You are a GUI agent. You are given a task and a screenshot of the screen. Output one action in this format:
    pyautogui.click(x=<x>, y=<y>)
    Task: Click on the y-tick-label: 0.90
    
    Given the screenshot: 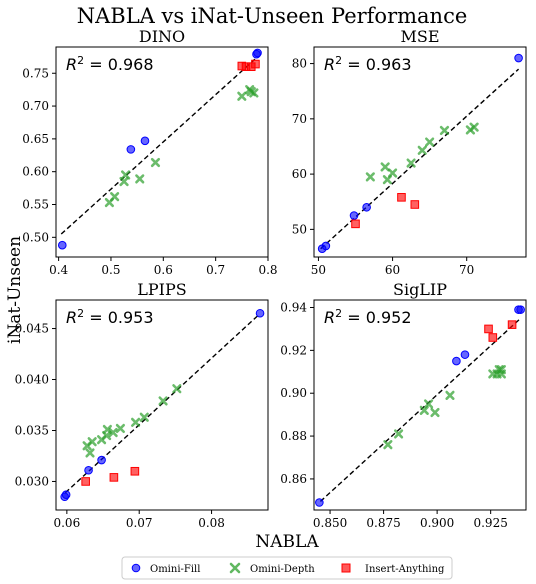 What is the action you would take?
    pyautogui.click(x=293, y=393)
    